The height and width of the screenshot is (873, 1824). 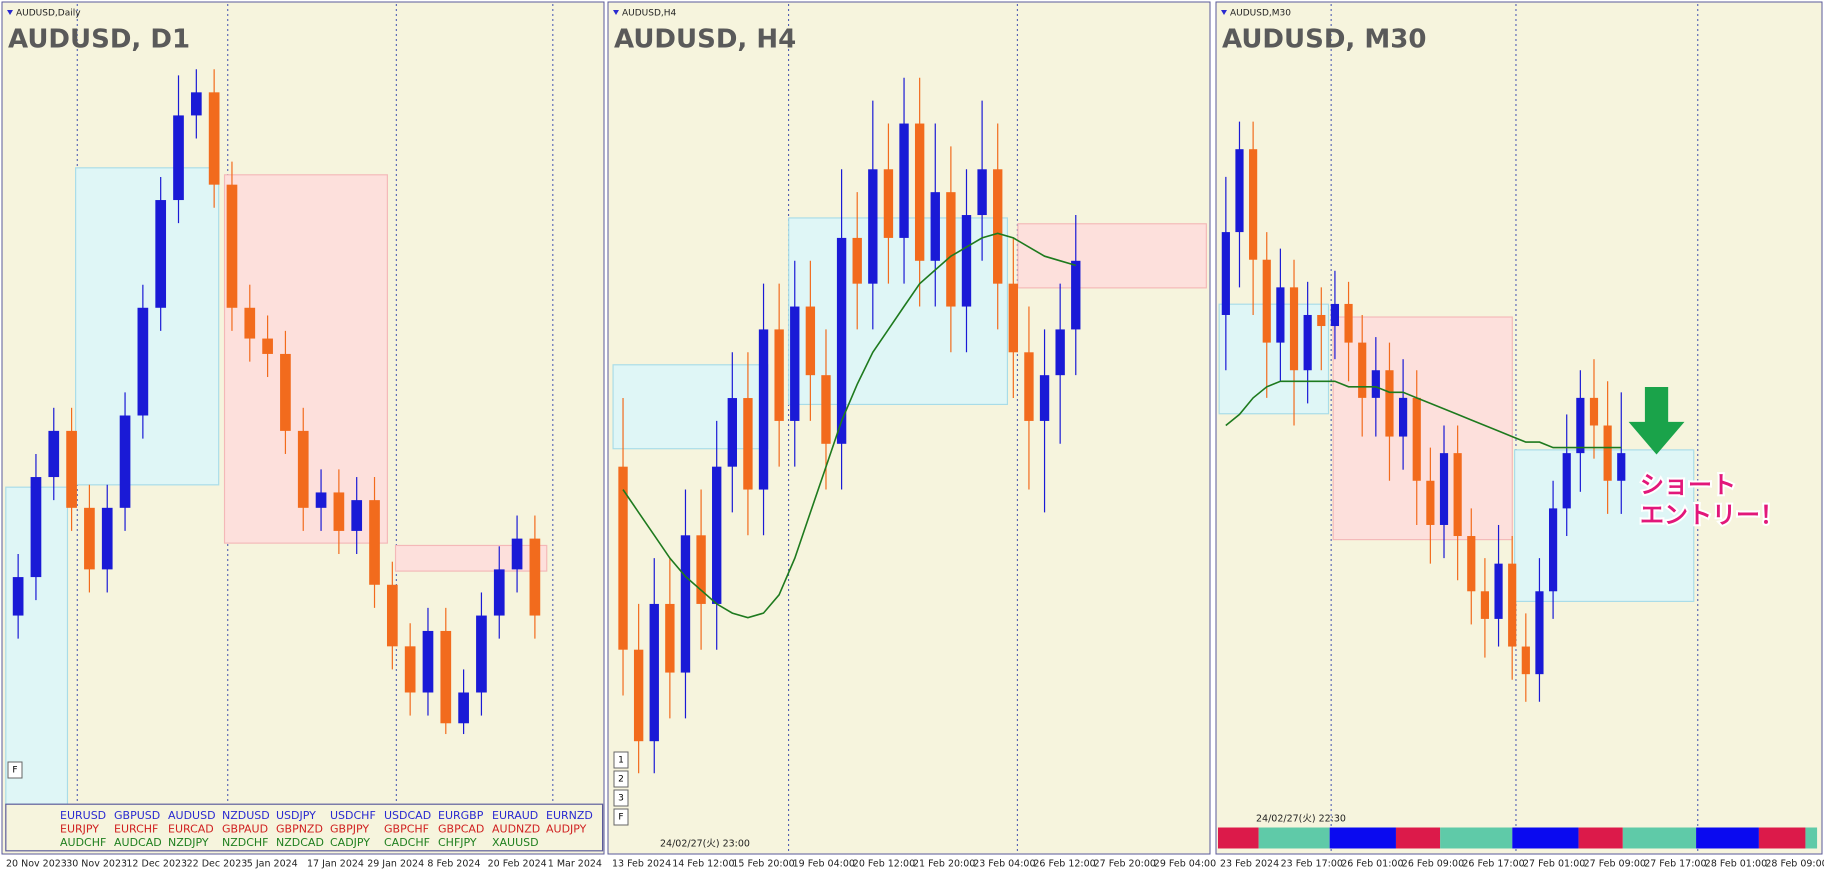 What do you see at coordinates (1260, 14) in the screenshot?
I see `symbol-label: AUDUSD,M30` at bounding box center [1260, 14].